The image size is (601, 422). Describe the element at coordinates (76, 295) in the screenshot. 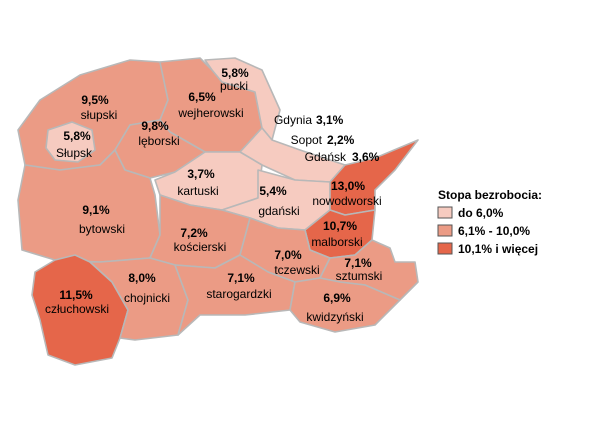

I see `label-czluchowski-pct: 11,5%` at that location.